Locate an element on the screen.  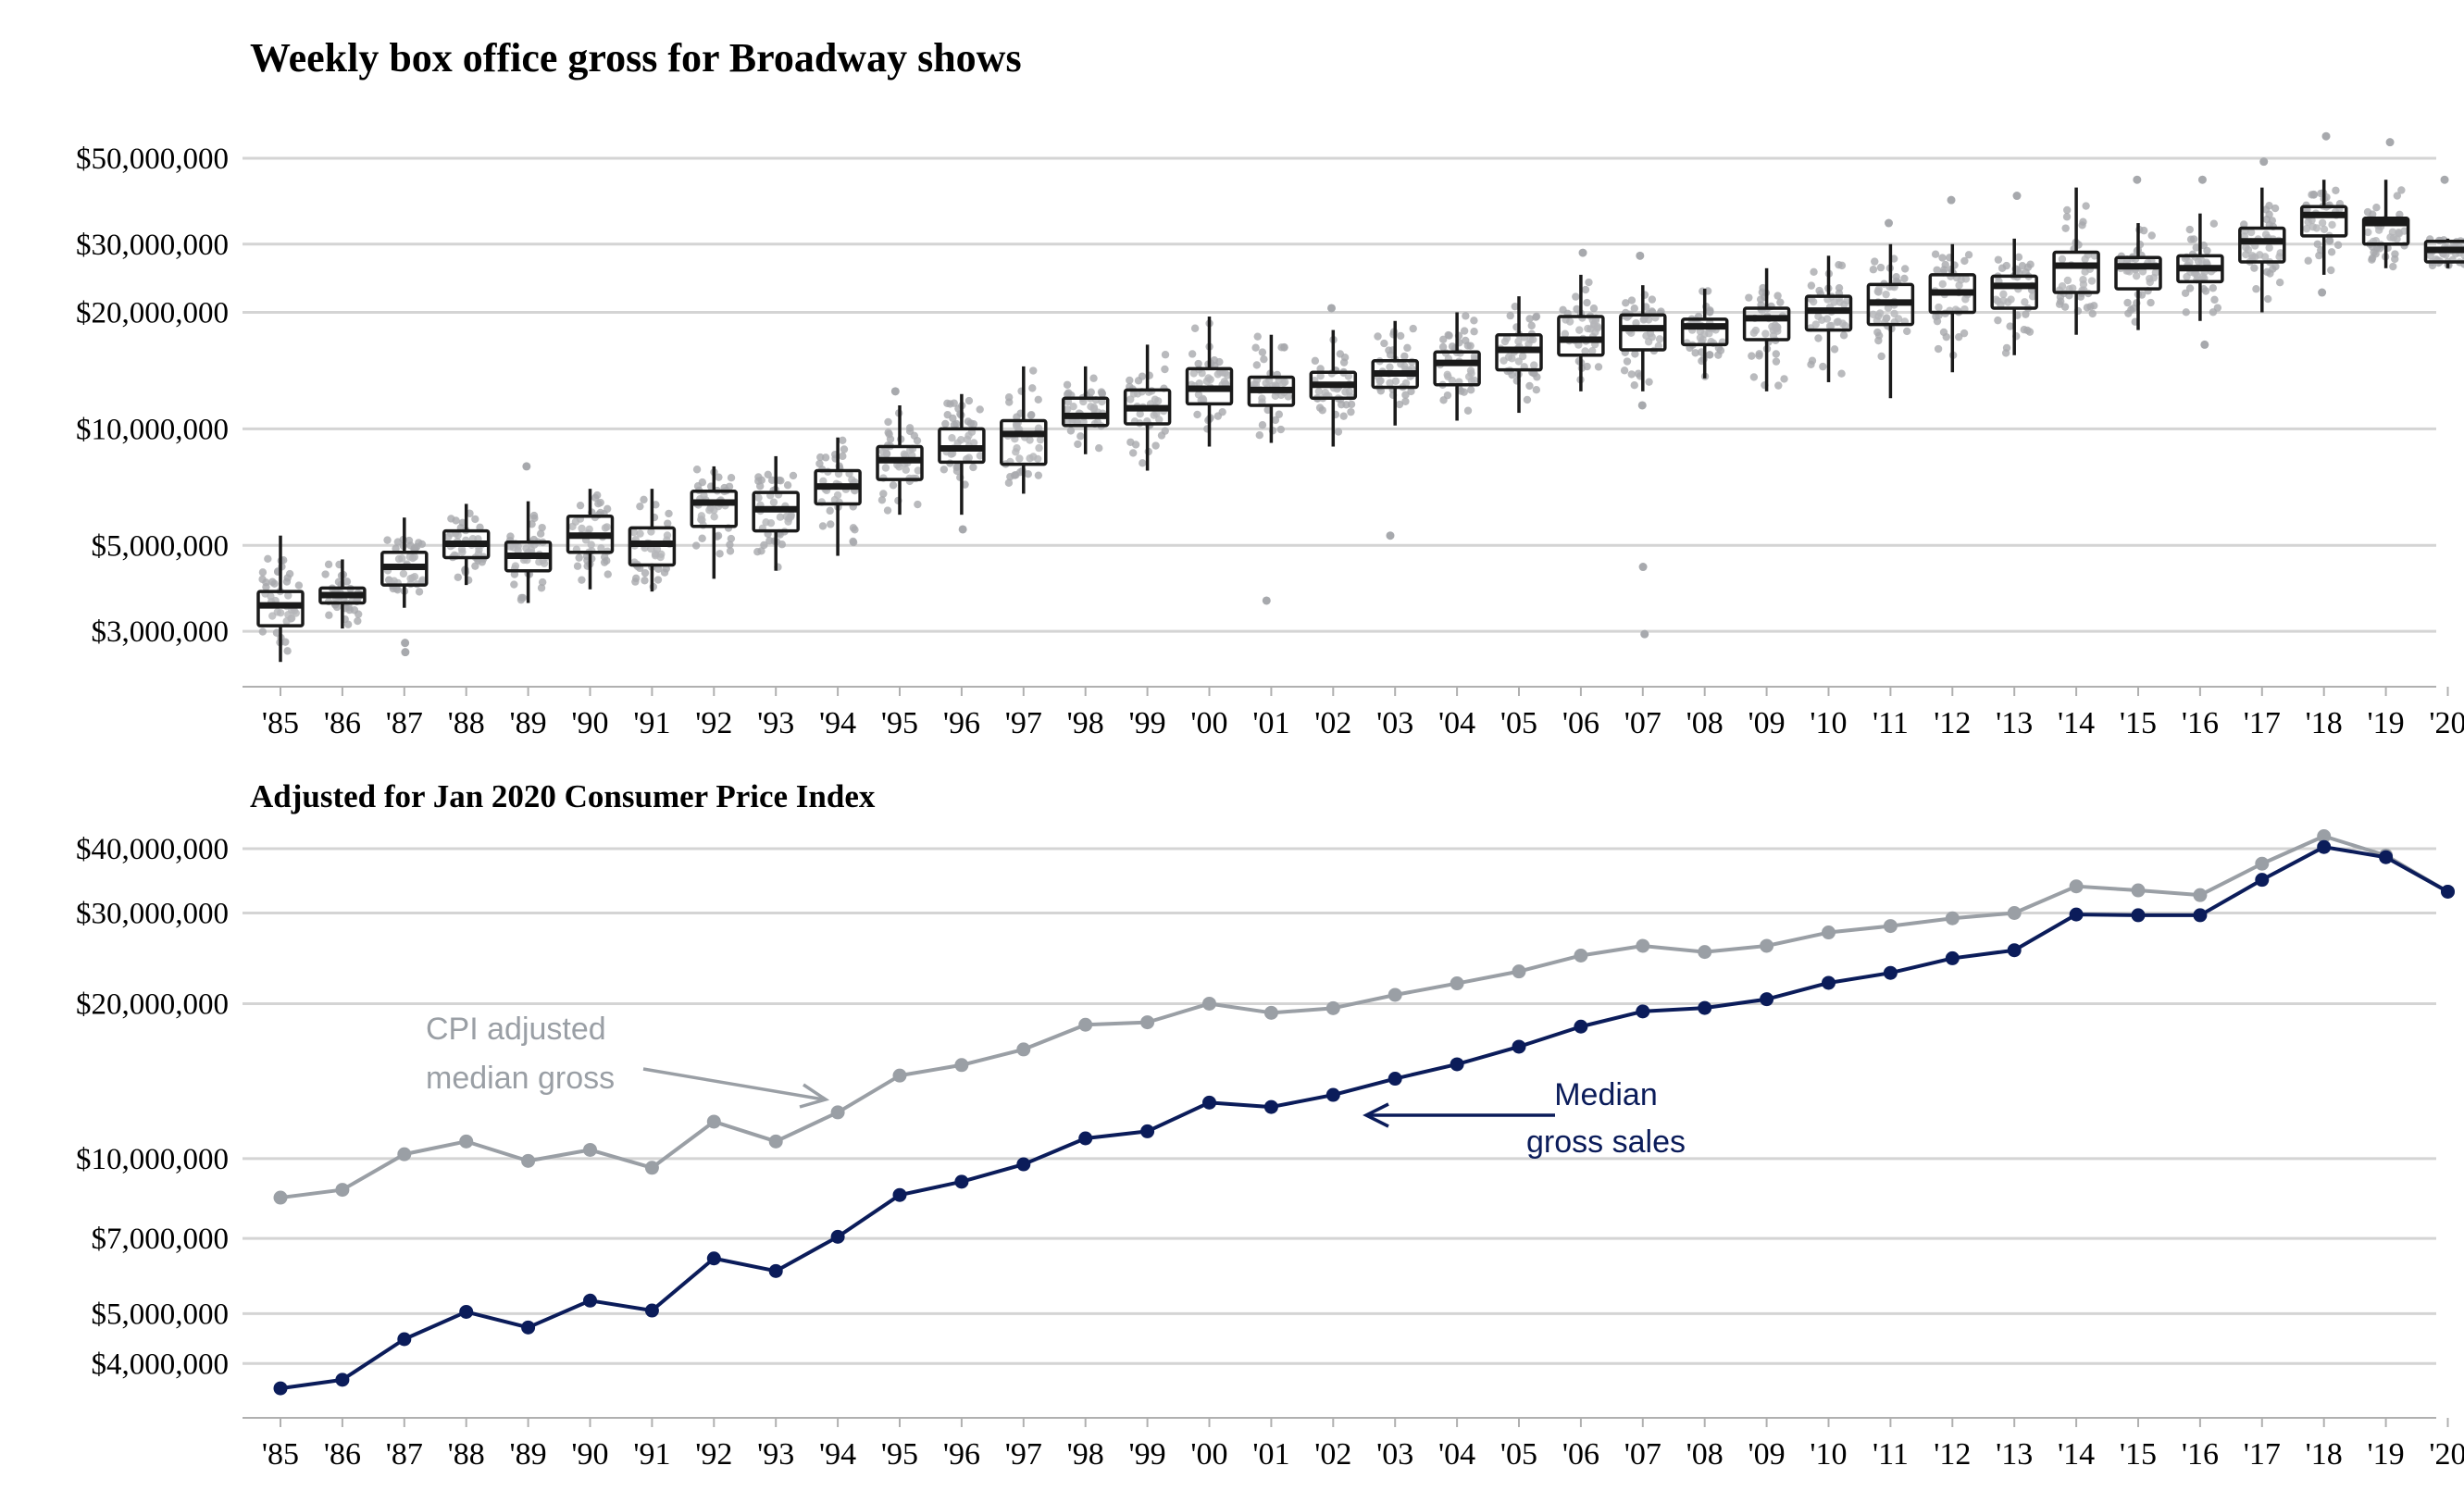
bottom-x-tick-label: '85 is located at coordinates (280, 1454).